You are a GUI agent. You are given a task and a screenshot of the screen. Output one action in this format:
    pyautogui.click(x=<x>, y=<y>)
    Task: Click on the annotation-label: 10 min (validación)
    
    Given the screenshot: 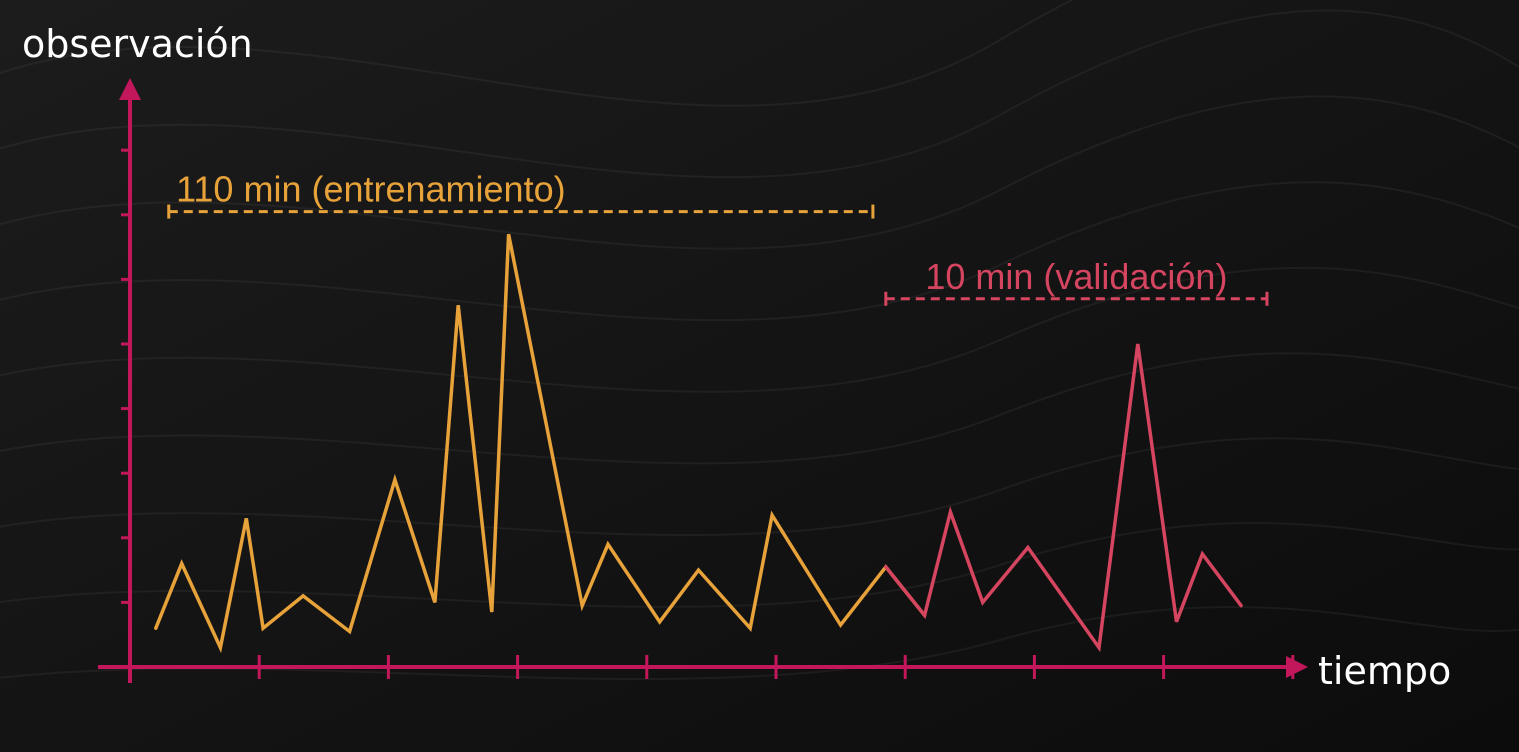 What is the action you would take?
    pyautogui.click(x=1076, y=276)
    